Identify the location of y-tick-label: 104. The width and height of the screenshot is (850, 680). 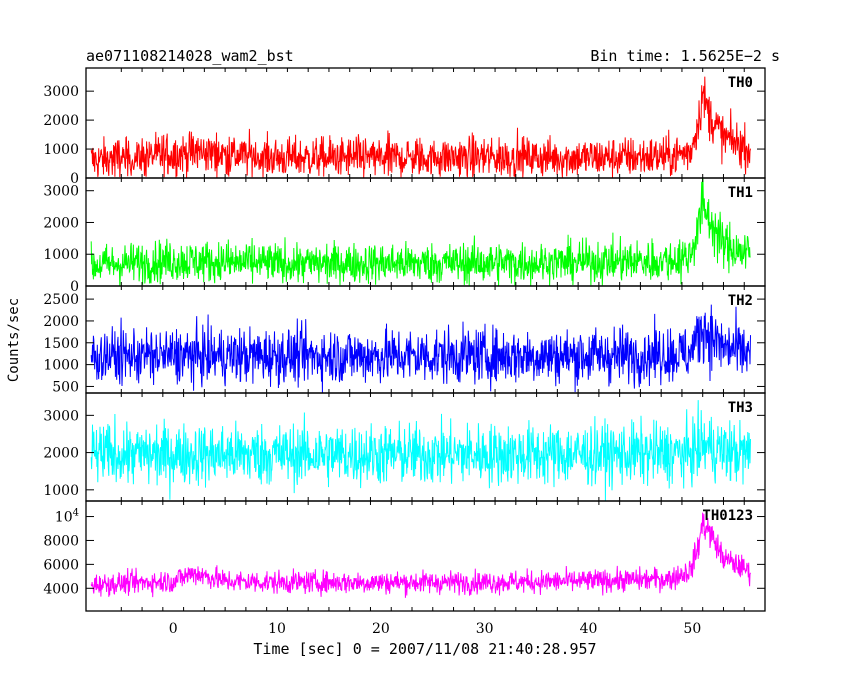
(67, 517).